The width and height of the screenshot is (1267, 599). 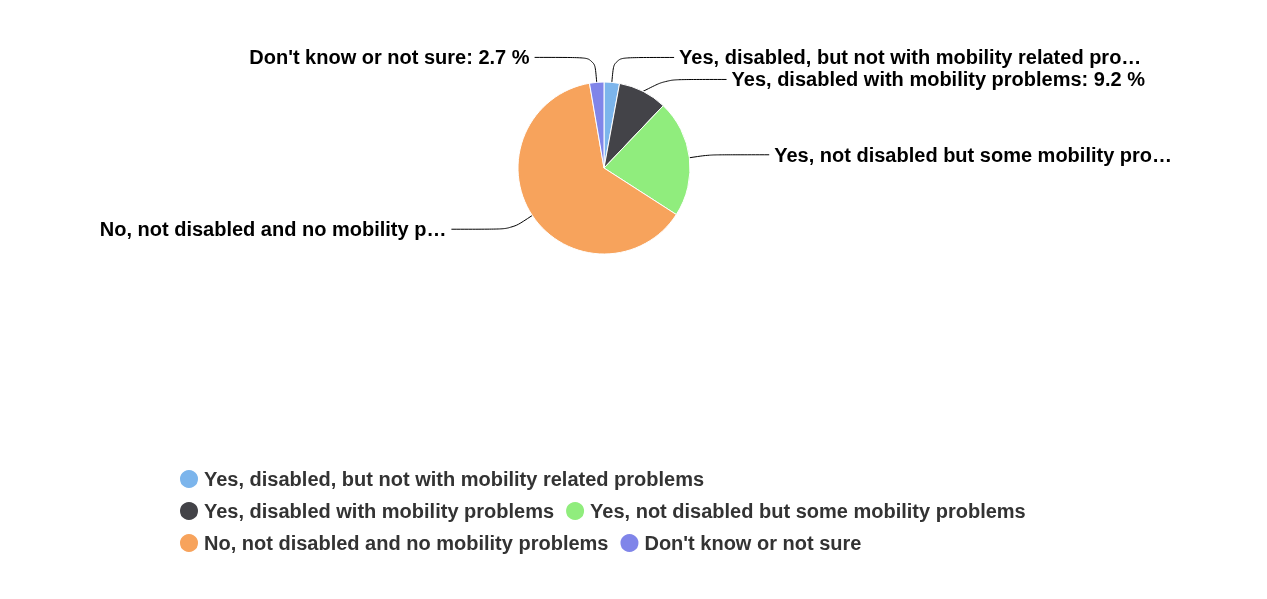 What do you see at coordinates (753, 543) in the screenshot?
I see `legend-label: Don't know or not sure` at bounding box center [753, 543].